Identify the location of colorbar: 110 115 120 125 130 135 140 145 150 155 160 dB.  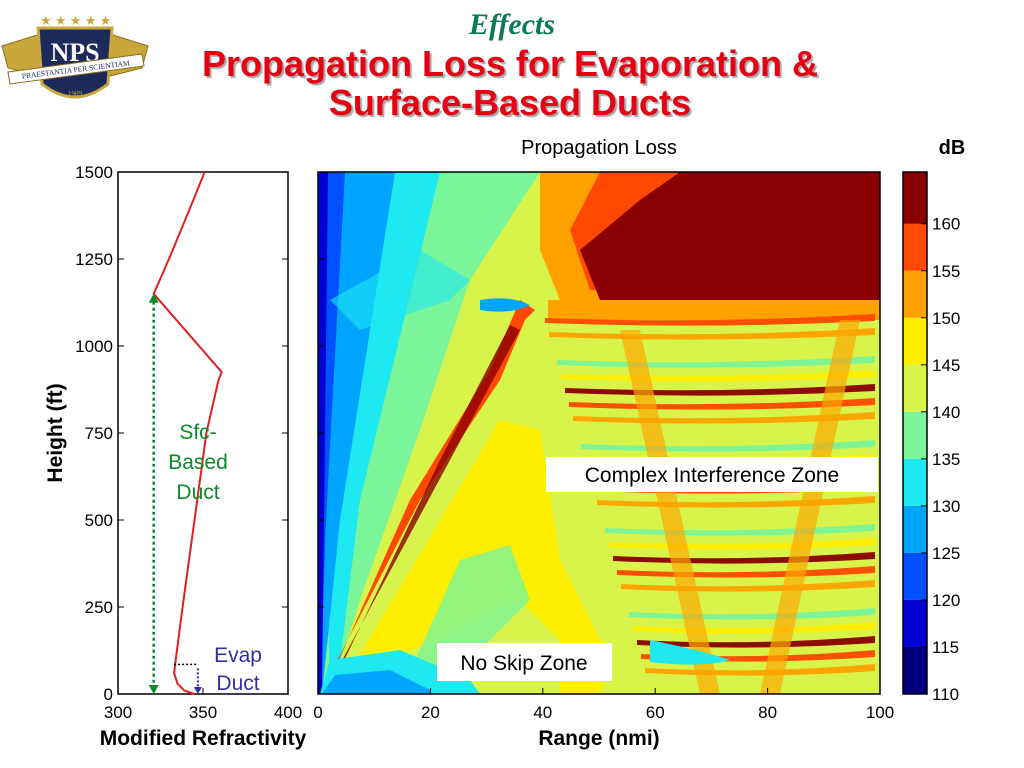
(934, 420).